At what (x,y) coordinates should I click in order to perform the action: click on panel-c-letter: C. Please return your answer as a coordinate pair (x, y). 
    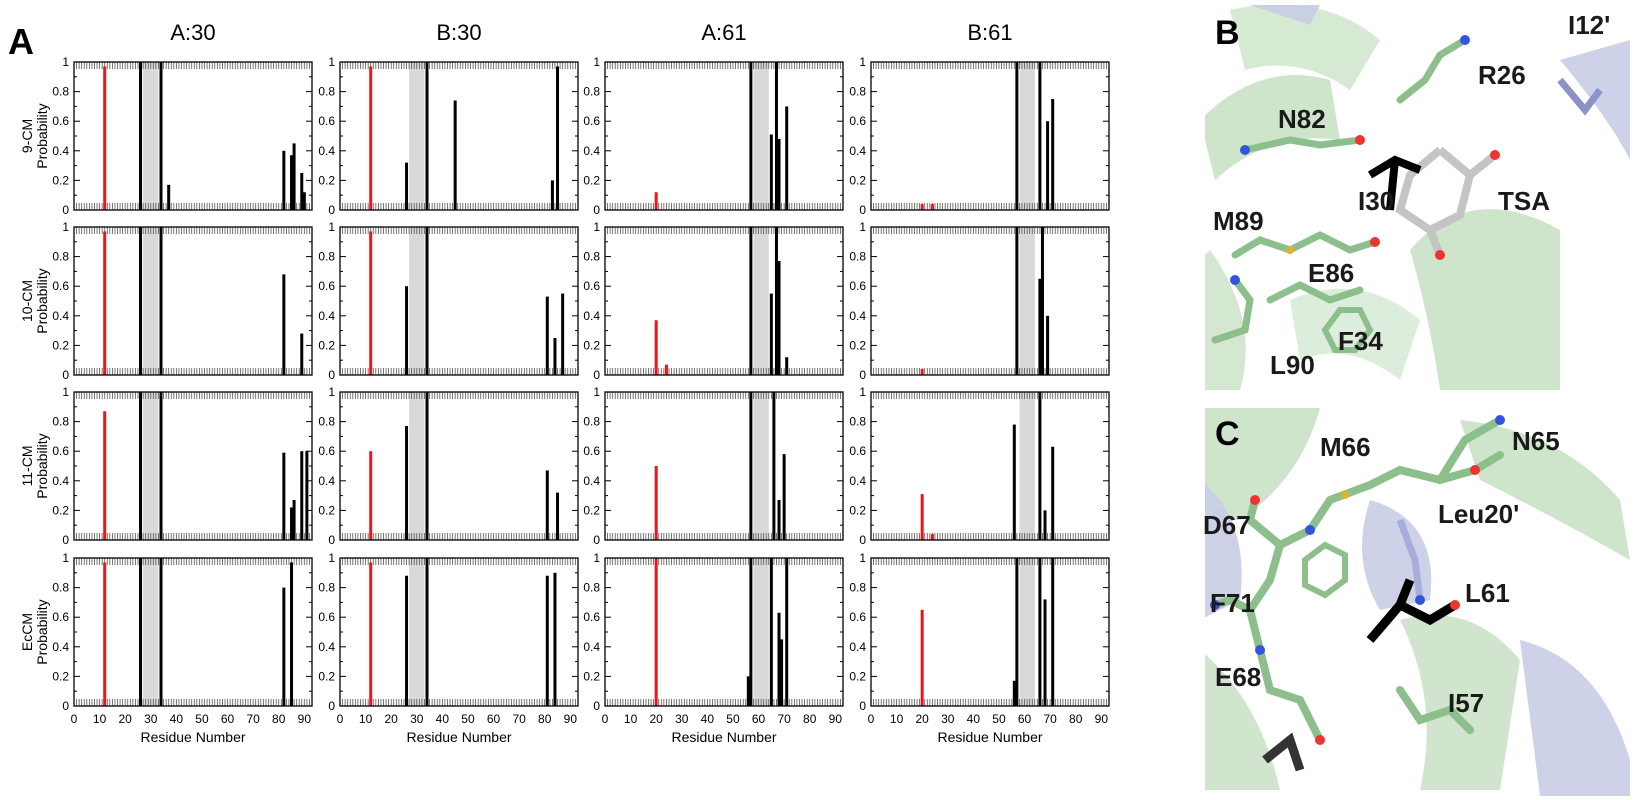
    Looking at the image, I should click on (1227, 434).